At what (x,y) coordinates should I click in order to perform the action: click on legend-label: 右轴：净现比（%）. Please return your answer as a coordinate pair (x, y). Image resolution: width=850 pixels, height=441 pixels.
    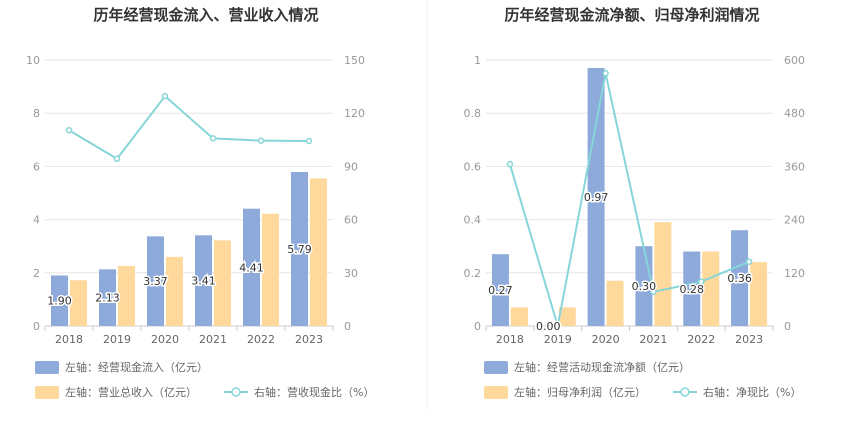
    Looking at the image, I should click on (752, 392).